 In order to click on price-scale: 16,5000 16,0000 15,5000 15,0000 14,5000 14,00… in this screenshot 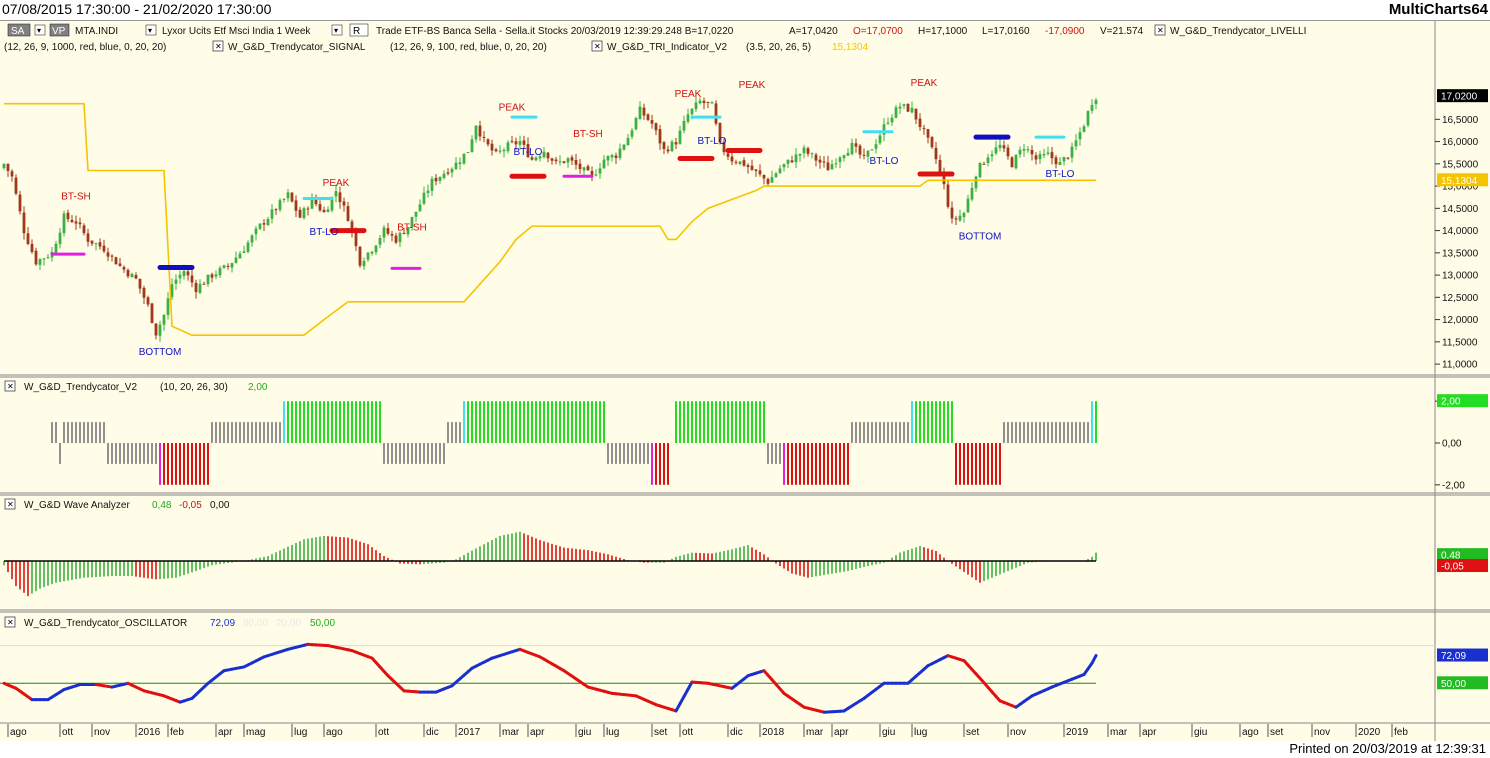, I will do `click(1461, 230)`.